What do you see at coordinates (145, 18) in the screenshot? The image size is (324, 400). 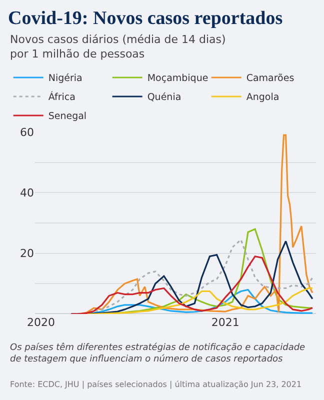 I see `chart-title: Covid-19: Novos casos reportados` at bounding box center [145, 18].